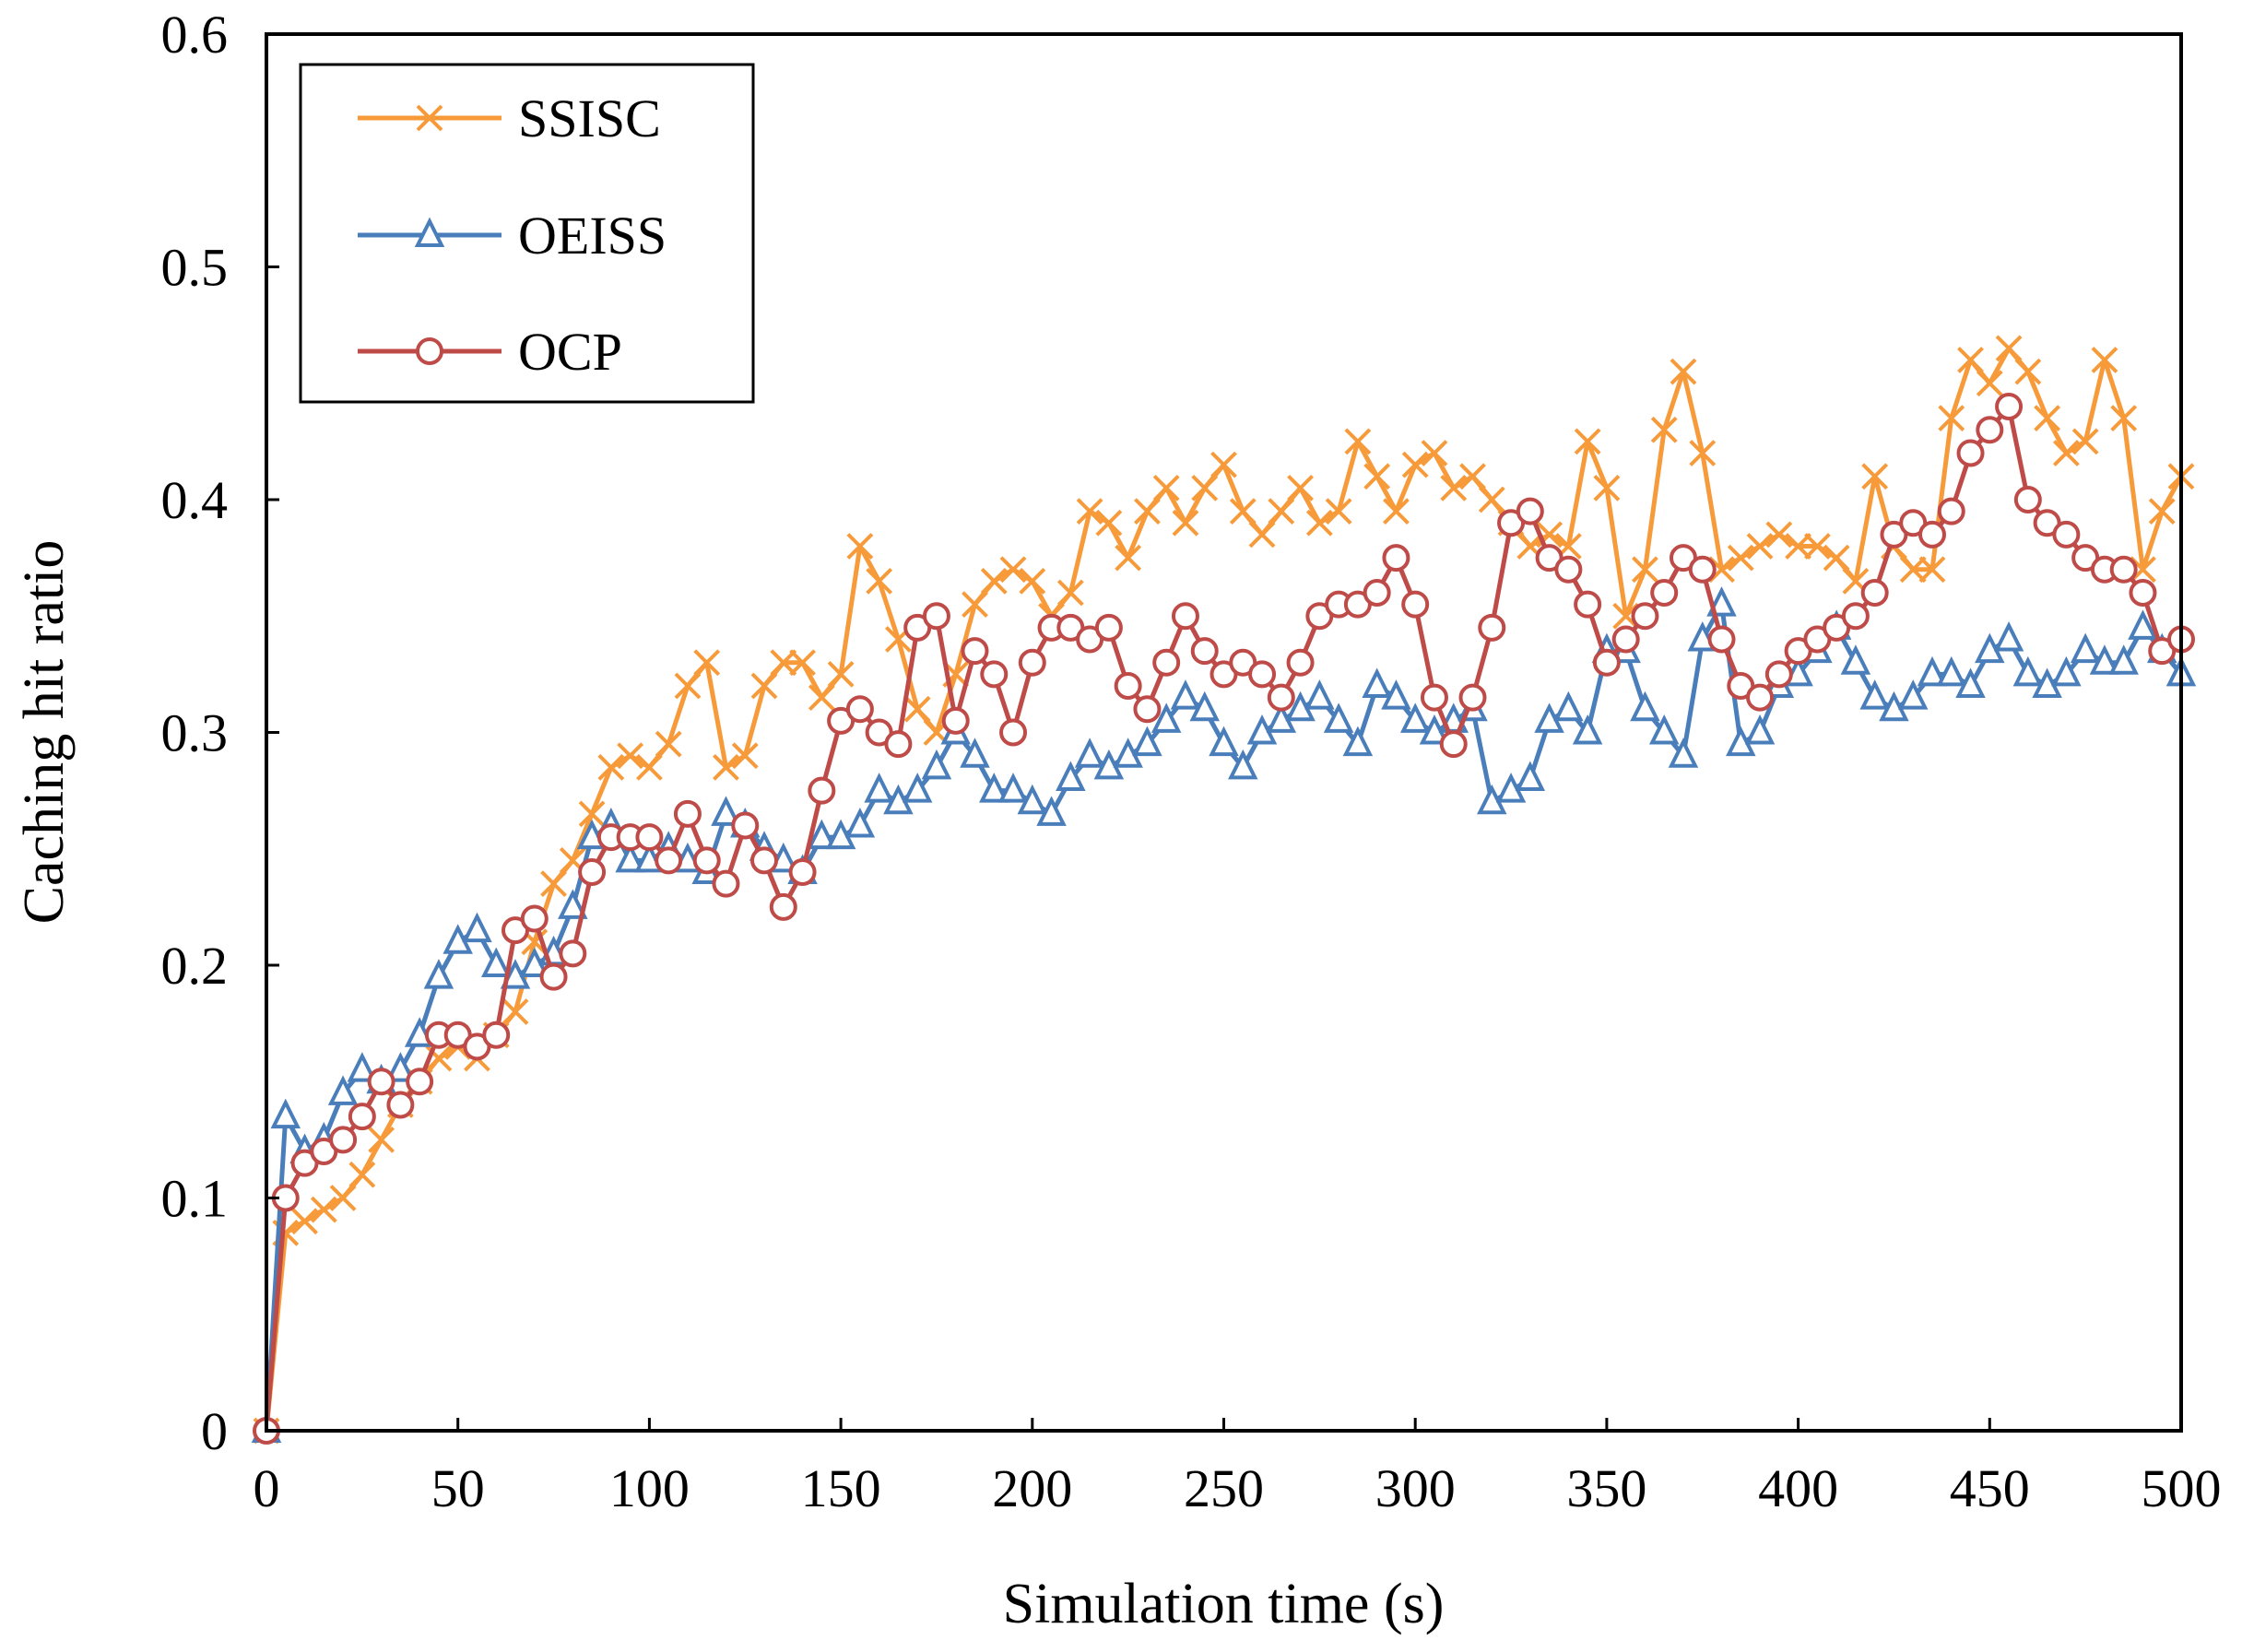  What do you see at coordinates (429, 232) in the screenshot?
I see `legend-marker-oeiss` at bounding box center [429, 232].